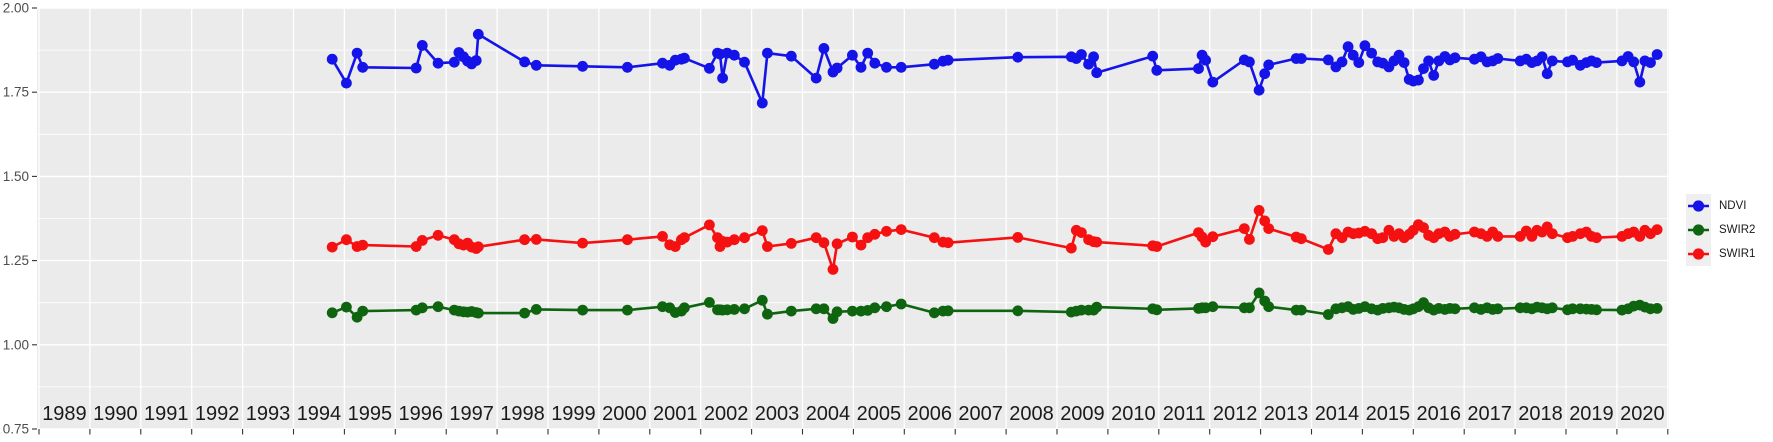 The image size is (1773, 442). I want to click on legend-item-swir2: SWIR2, so click(1720, 230).